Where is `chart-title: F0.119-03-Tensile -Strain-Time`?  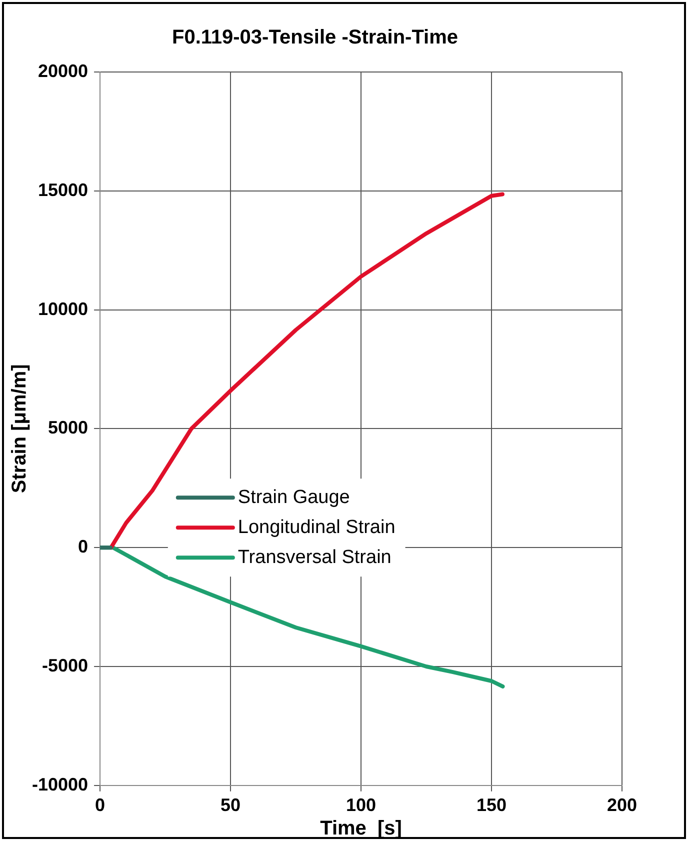 chart-title: F0.119-03-Tensile -Strain-Time is located at coordinates (315, 37).